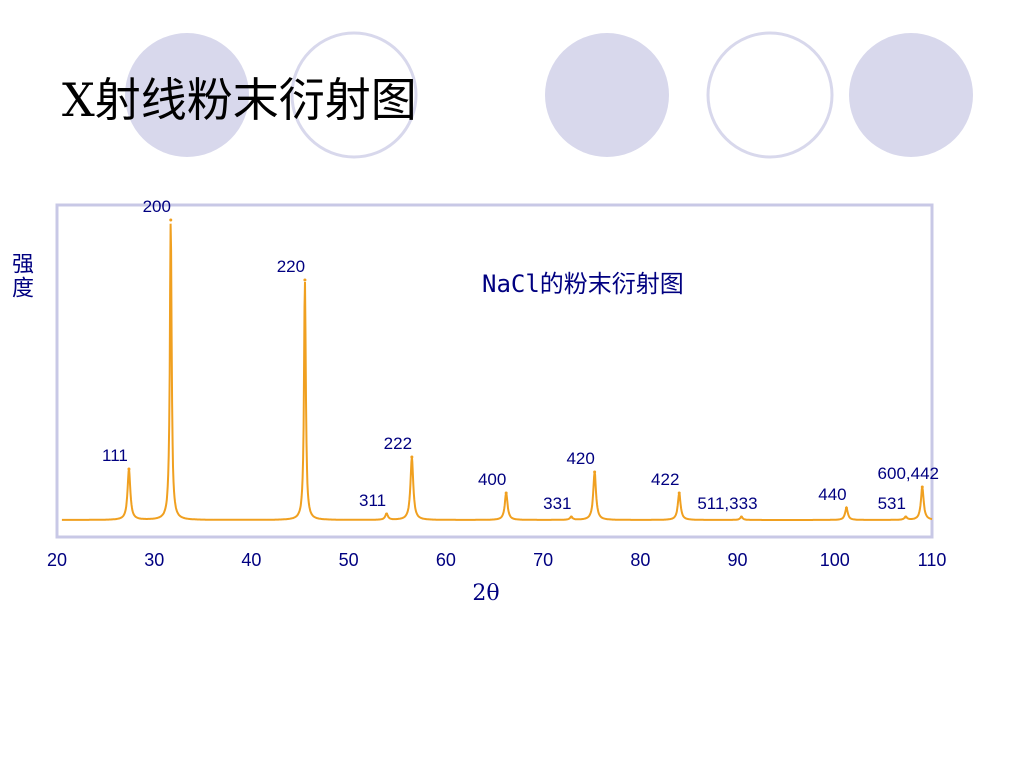  I want to click on slide-title: X射线粉末衍射图, so click(239, 100).